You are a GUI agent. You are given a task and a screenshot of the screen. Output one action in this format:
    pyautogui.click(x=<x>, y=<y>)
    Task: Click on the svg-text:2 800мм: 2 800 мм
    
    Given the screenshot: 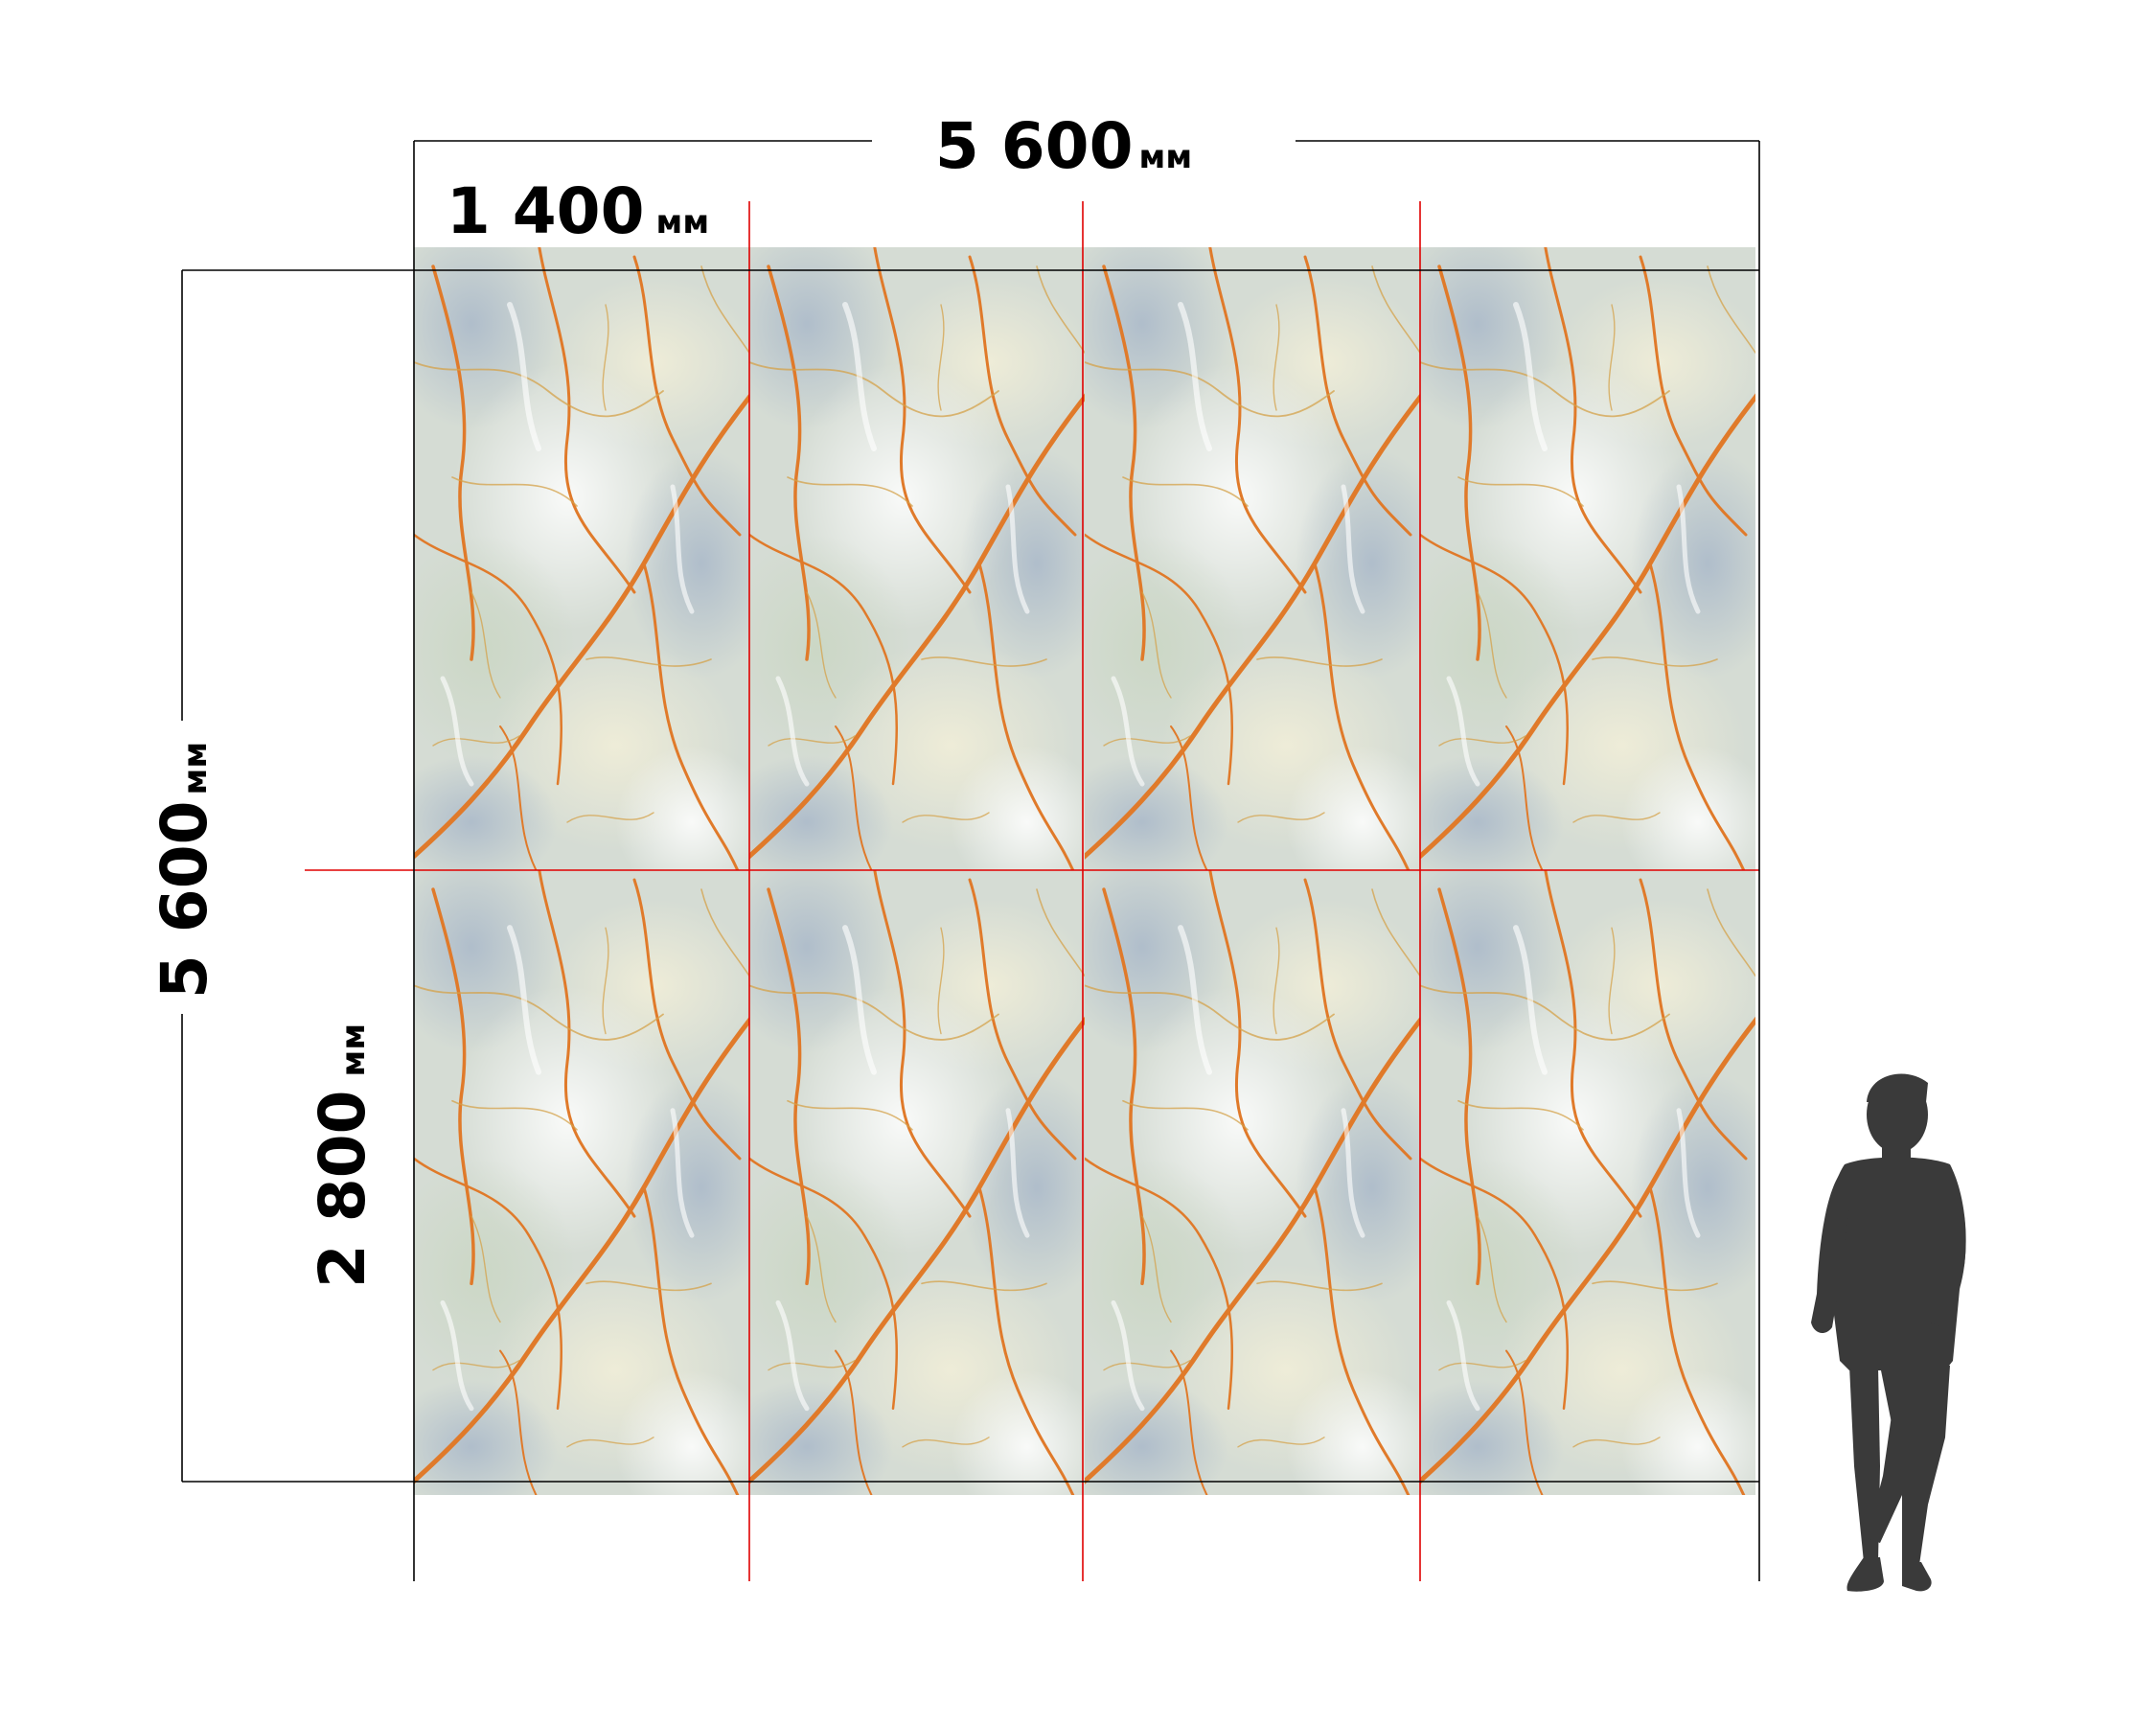 What is the action you would take?
    pyautogui.click(x=342, y=1156)
    